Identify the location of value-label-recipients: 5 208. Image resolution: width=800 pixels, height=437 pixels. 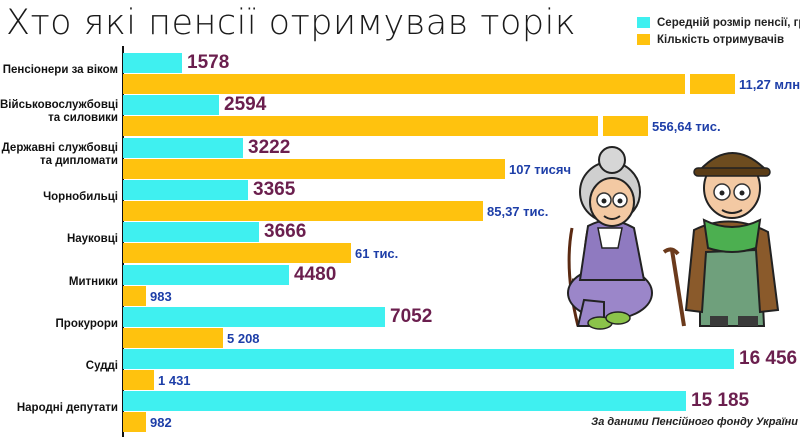
(243, 338).